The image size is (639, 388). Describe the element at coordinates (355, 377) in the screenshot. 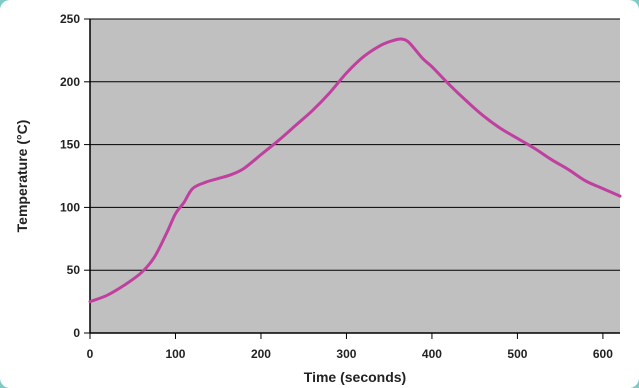

I see `x-axis-label: Time (seconds)` at that location.